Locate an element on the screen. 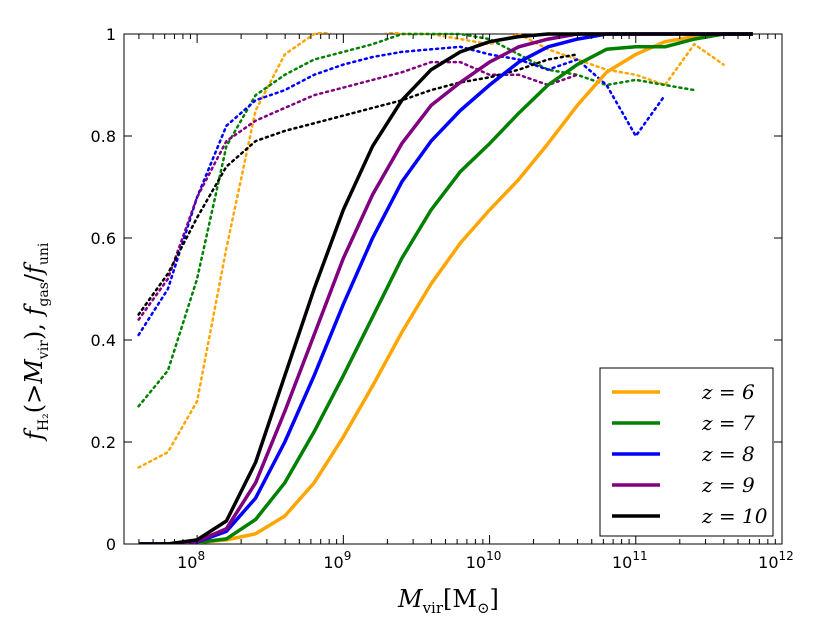 This screenshot has height=626, width=830. x-tick-label: 10⁸ is located at coordinates (191, 560).